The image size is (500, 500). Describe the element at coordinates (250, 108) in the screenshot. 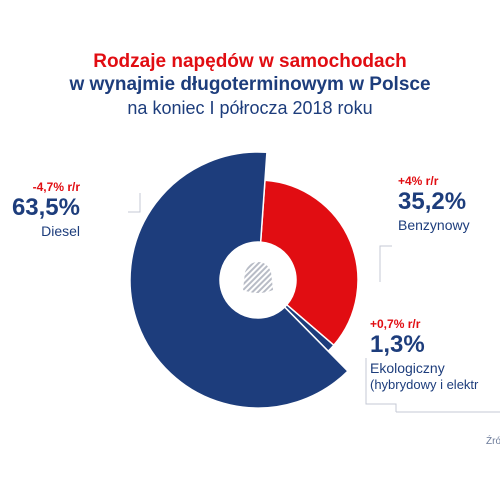

I see `title-line-3: na koniec I półrocza 2018 roku` at that location.